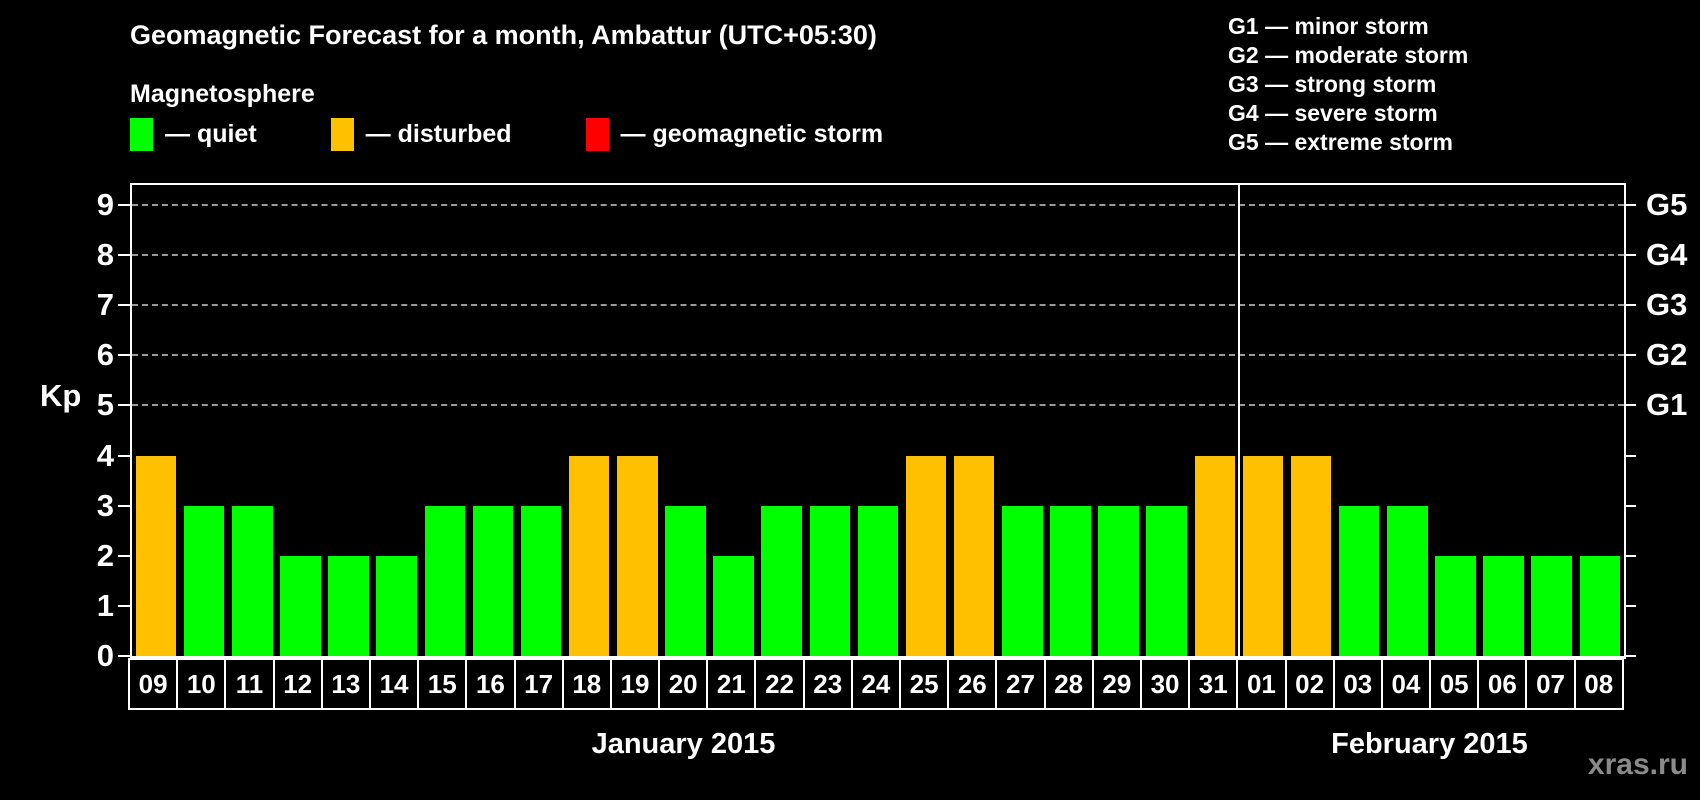  Describe the element at coordinates (1213, 684) in the screenshot. I see `day-label-31: 31` at that location.